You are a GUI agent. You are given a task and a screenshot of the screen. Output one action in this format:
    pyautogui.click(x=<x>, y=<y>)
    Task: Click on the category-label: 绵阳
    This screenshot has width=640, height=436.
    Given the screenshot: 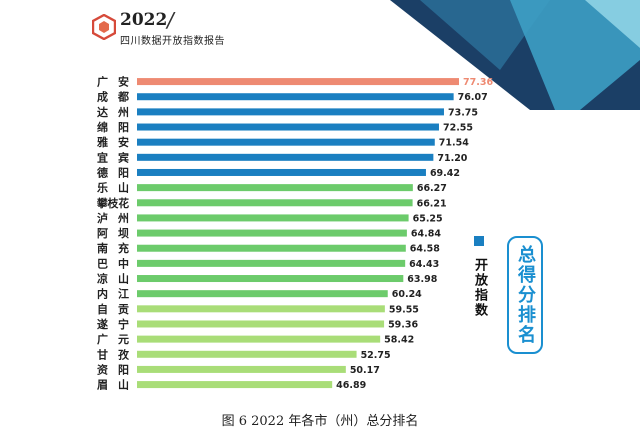 What is the action you would take?
    pyautogui.click(x=113, y=127)
    